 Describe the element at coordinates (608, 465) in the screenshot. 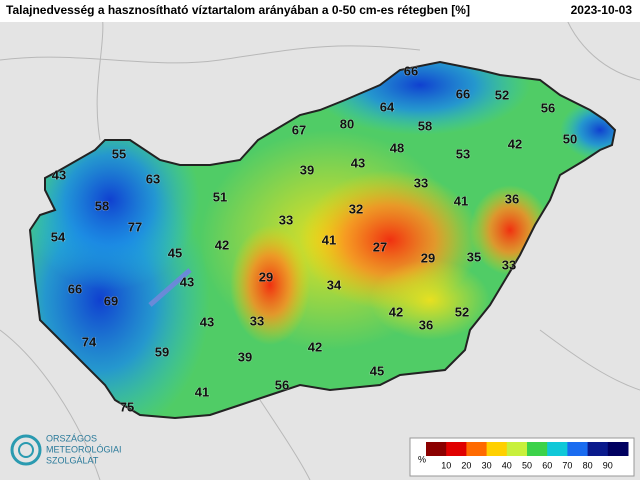

I see `colorbar-tick-label: 90` at that location.